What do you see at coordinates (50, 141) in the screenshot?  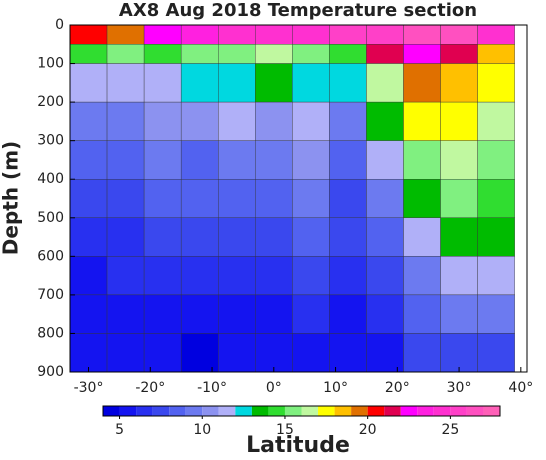 I see `y-tick-label: 300` at bounding box center [50, 141].